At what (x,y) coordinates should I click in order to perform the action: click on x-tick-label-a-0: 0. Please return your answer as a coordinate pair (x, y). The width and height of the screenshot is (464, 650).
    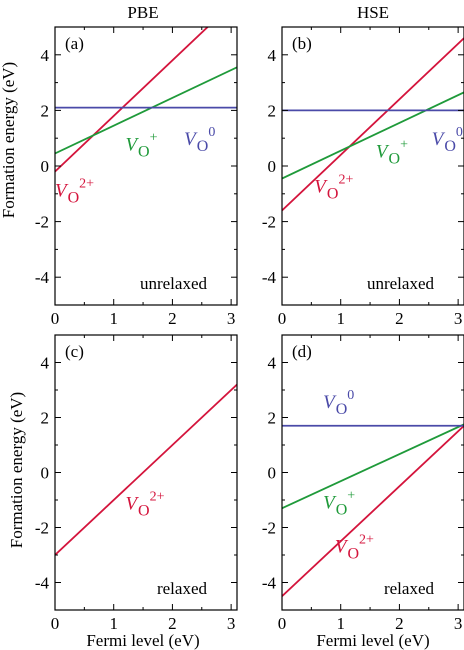
    Looking at the image, I should click on (55, 318).